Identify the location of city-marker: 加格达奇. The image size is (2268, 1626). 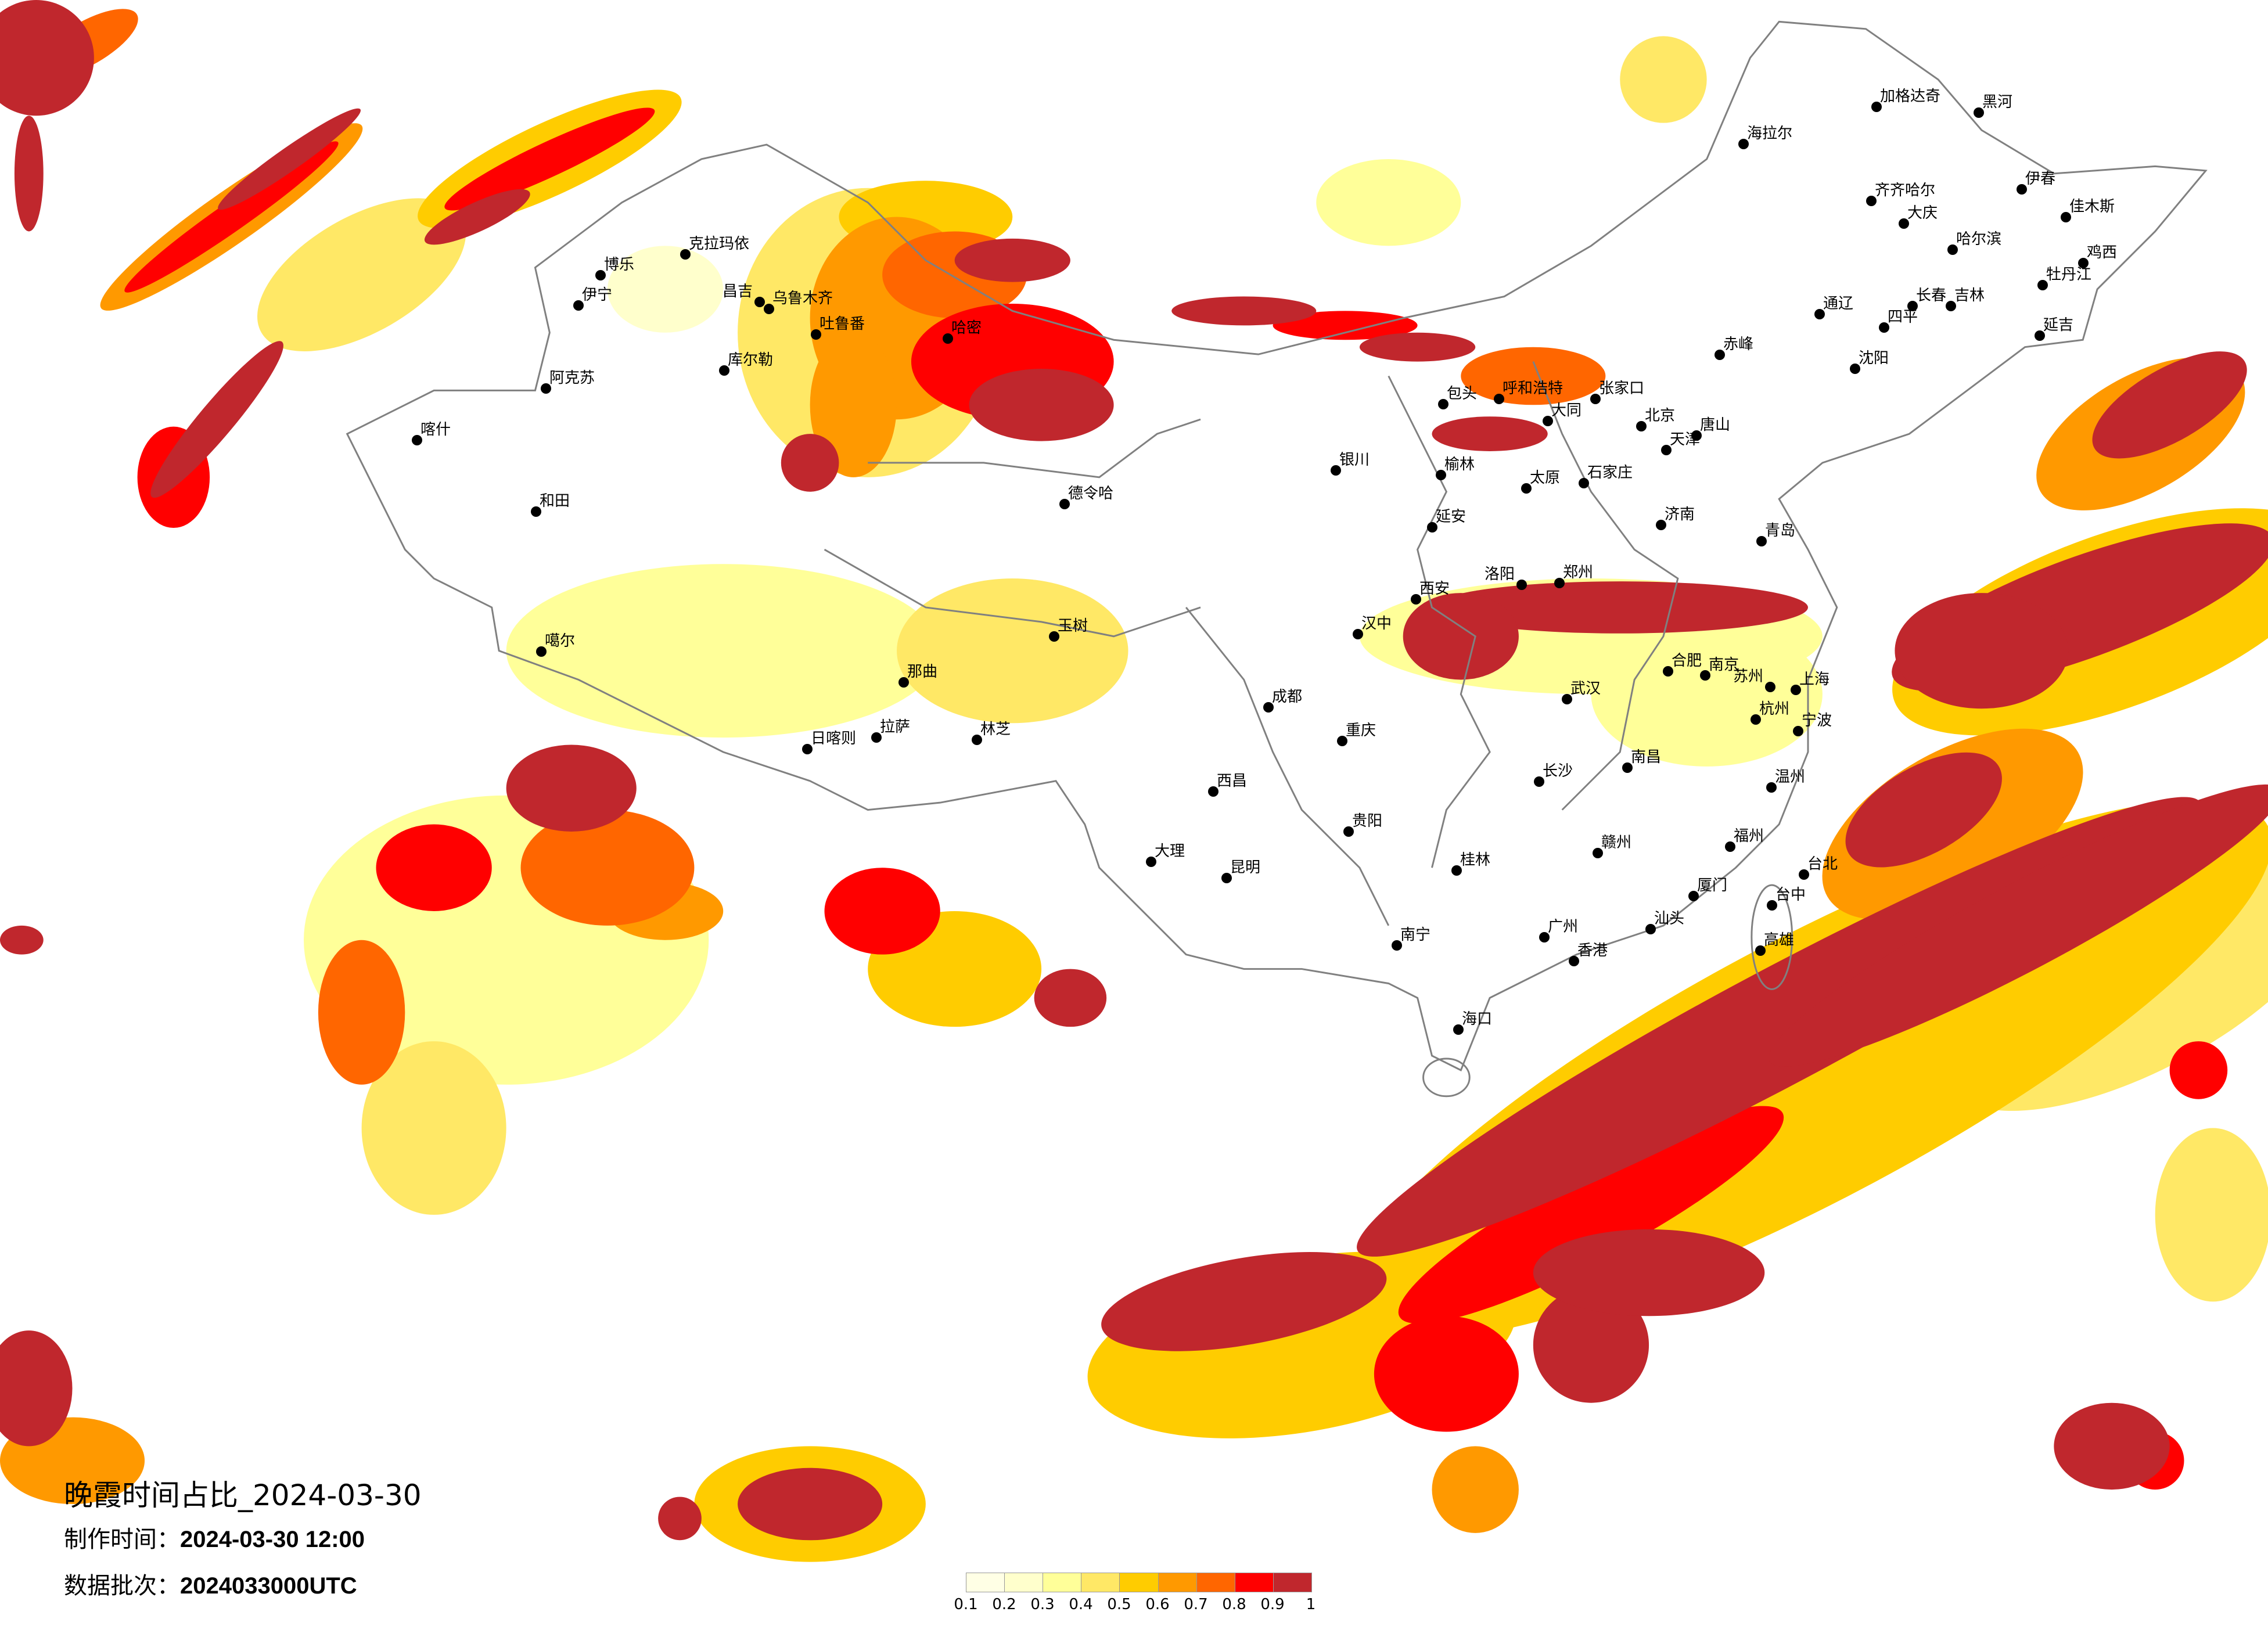
(1905, 100).